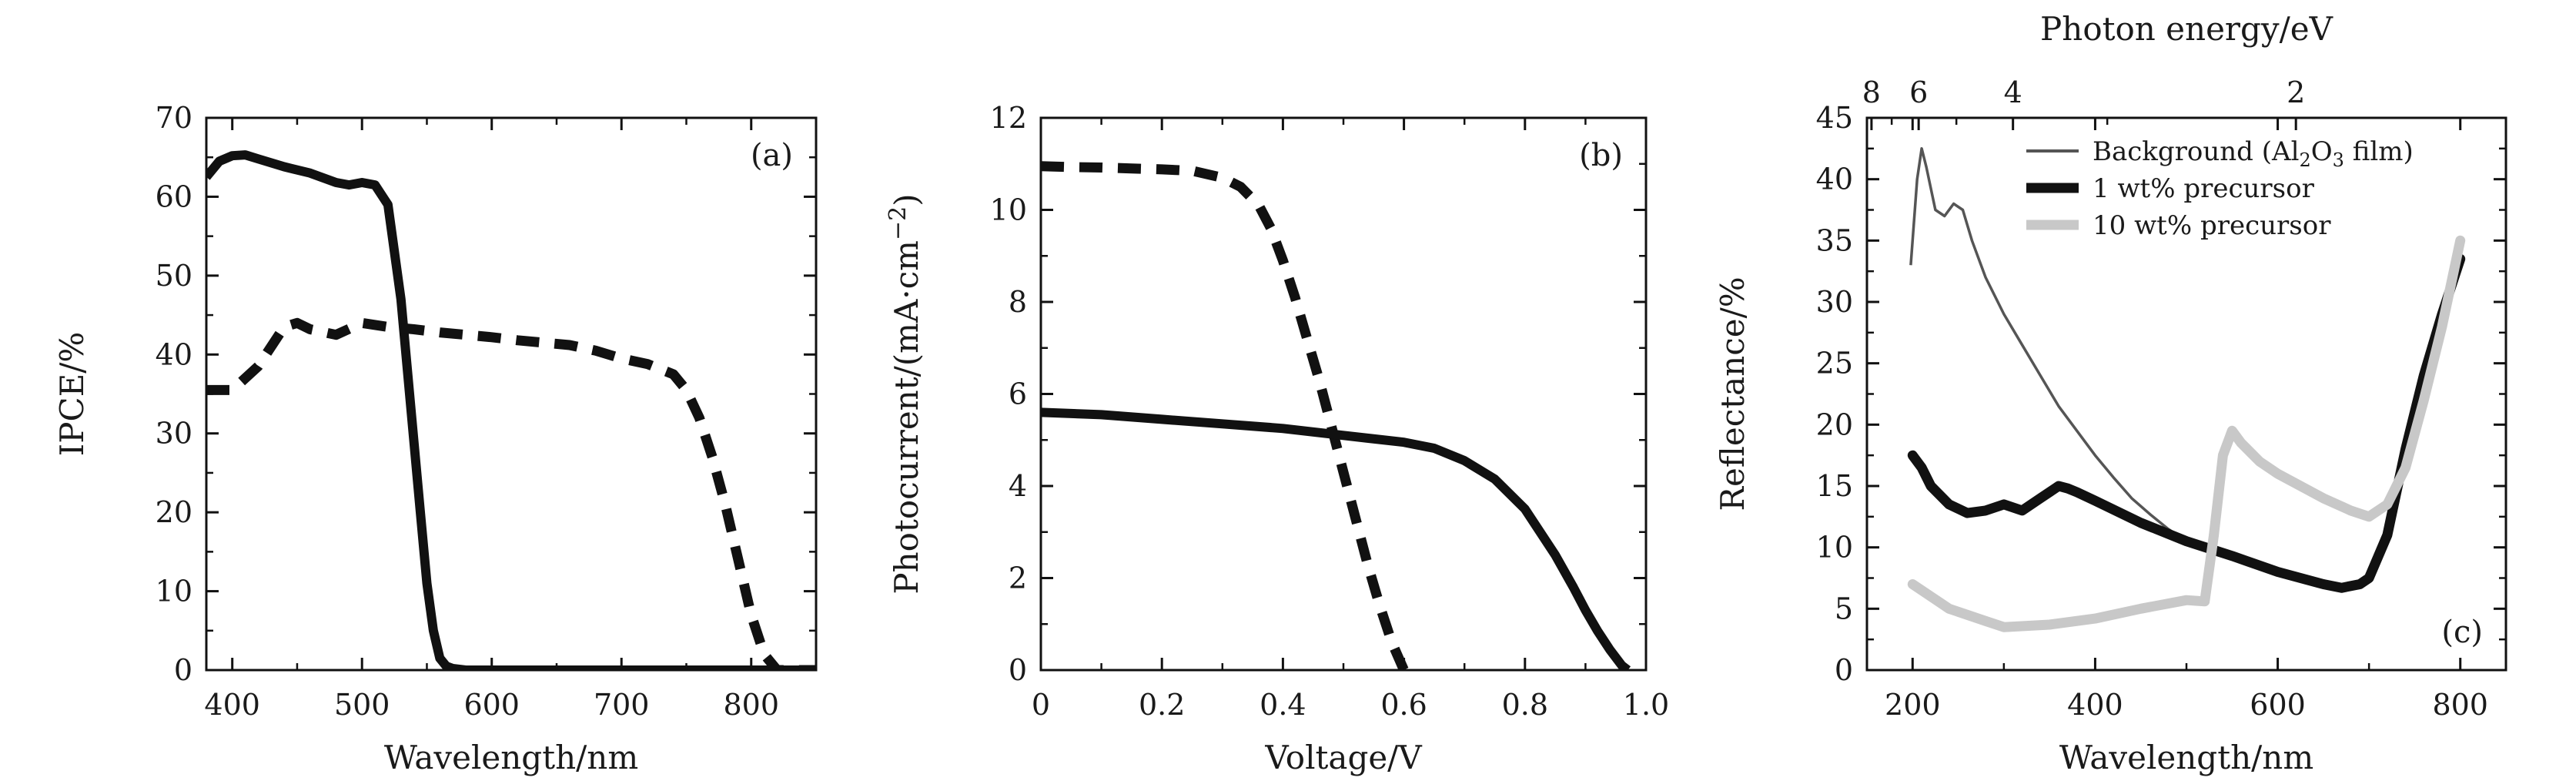 The width and height of the screenshot is (2576, 781). Describe the element at coordinates (2186, 29) in the screenshot. I see `top-axis-label: Photon energy/eV` at that location.